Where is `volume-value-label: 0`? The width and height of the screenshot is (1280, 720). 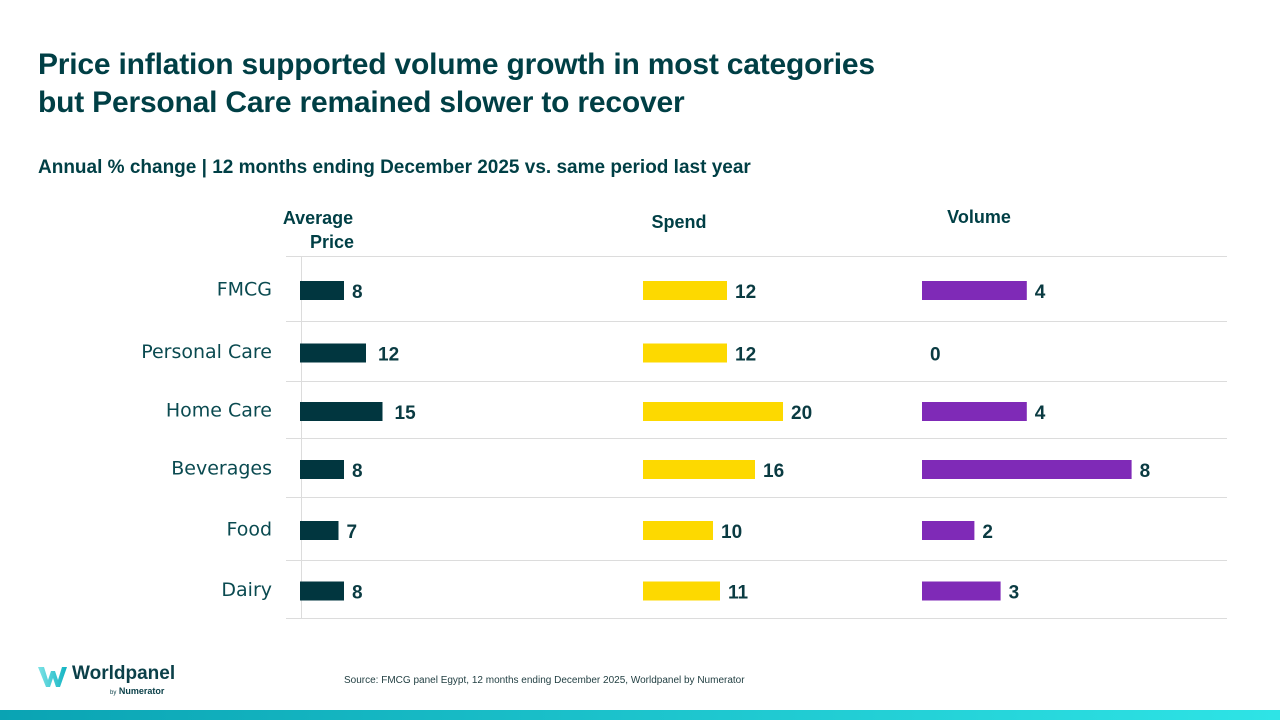 volume-value-label: 0 is located at coordinates (935, 355).